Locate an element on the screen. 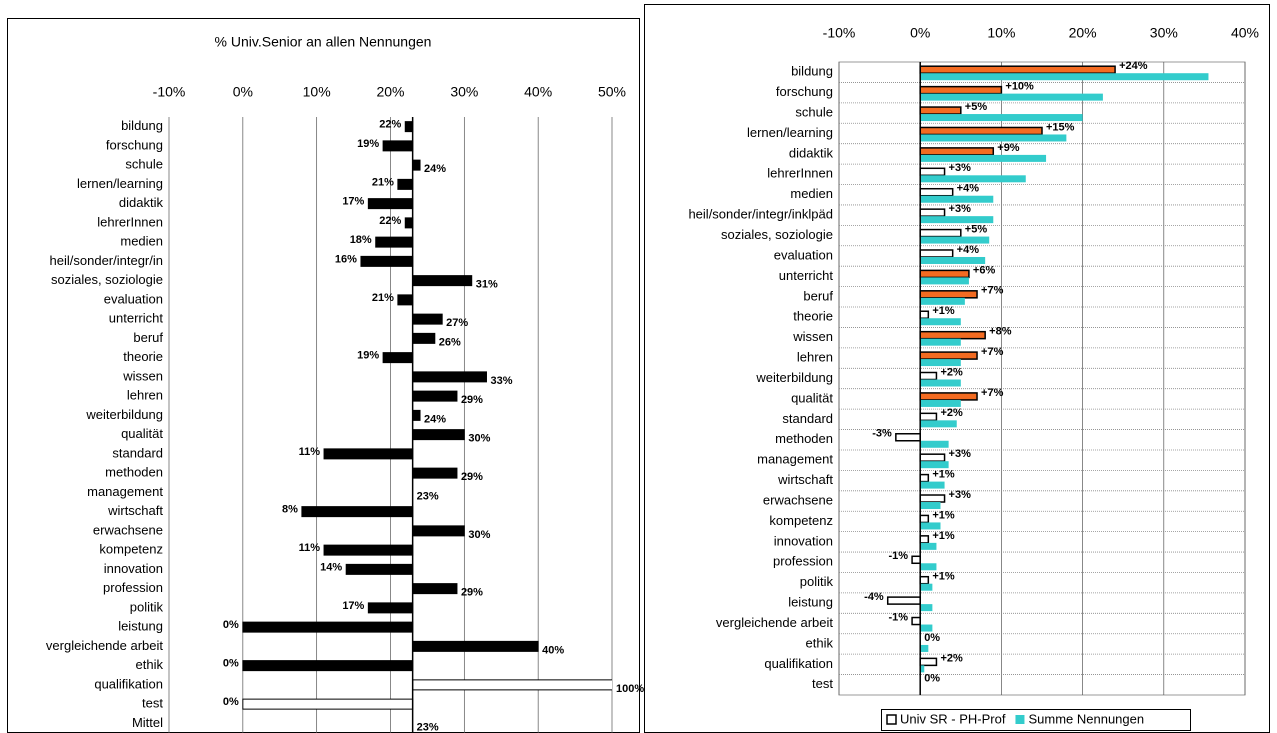 The image size is (1277, 733). x-tick-label: 30% is located at coordinates (464, 92).